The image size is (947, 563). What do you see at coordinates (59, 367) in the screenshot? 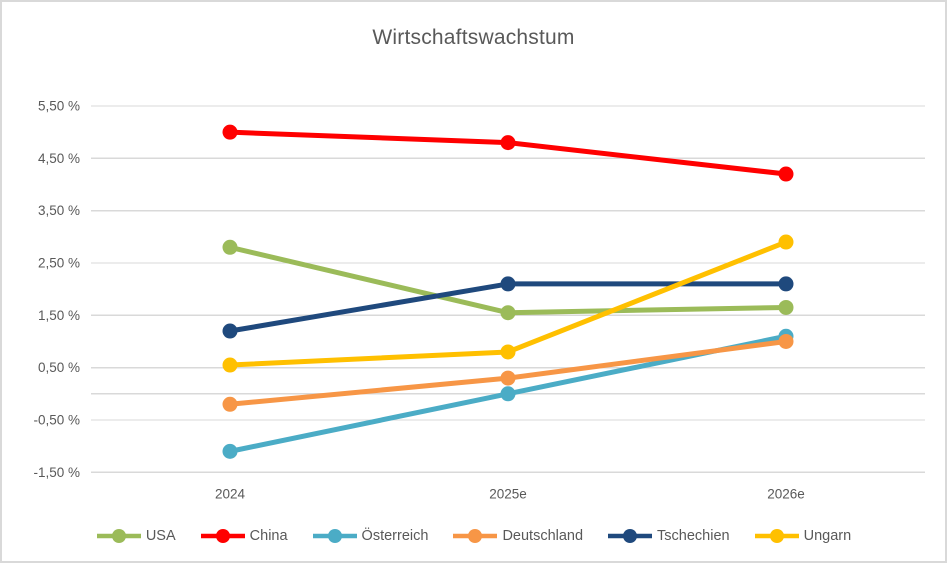
I see `y-axis-tick-label: 0,50 %` at bounding box center [59, 367].